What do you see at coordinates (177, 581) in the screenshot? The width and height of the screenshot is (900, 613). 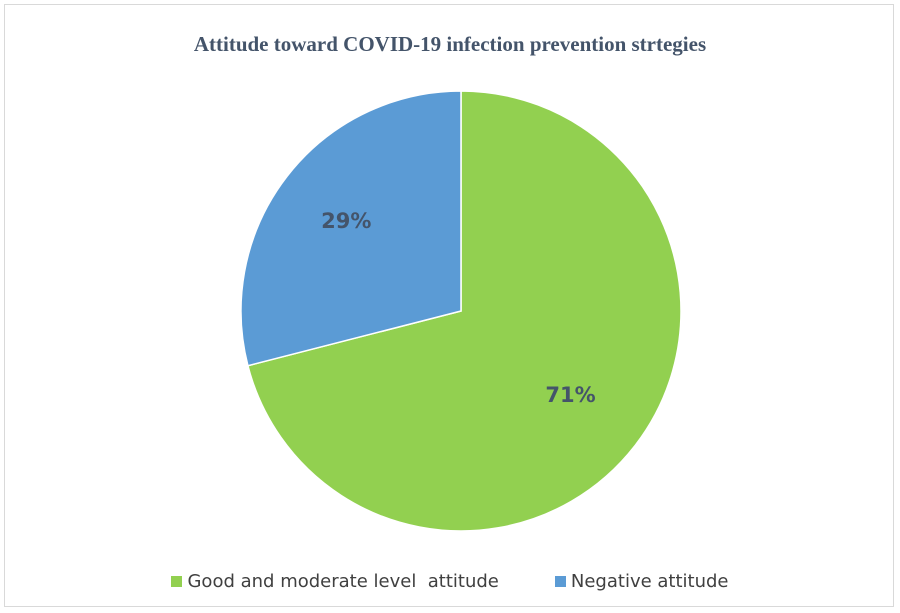 I see `legend-swatch-good-moderate` at bounding box center [177, 581].